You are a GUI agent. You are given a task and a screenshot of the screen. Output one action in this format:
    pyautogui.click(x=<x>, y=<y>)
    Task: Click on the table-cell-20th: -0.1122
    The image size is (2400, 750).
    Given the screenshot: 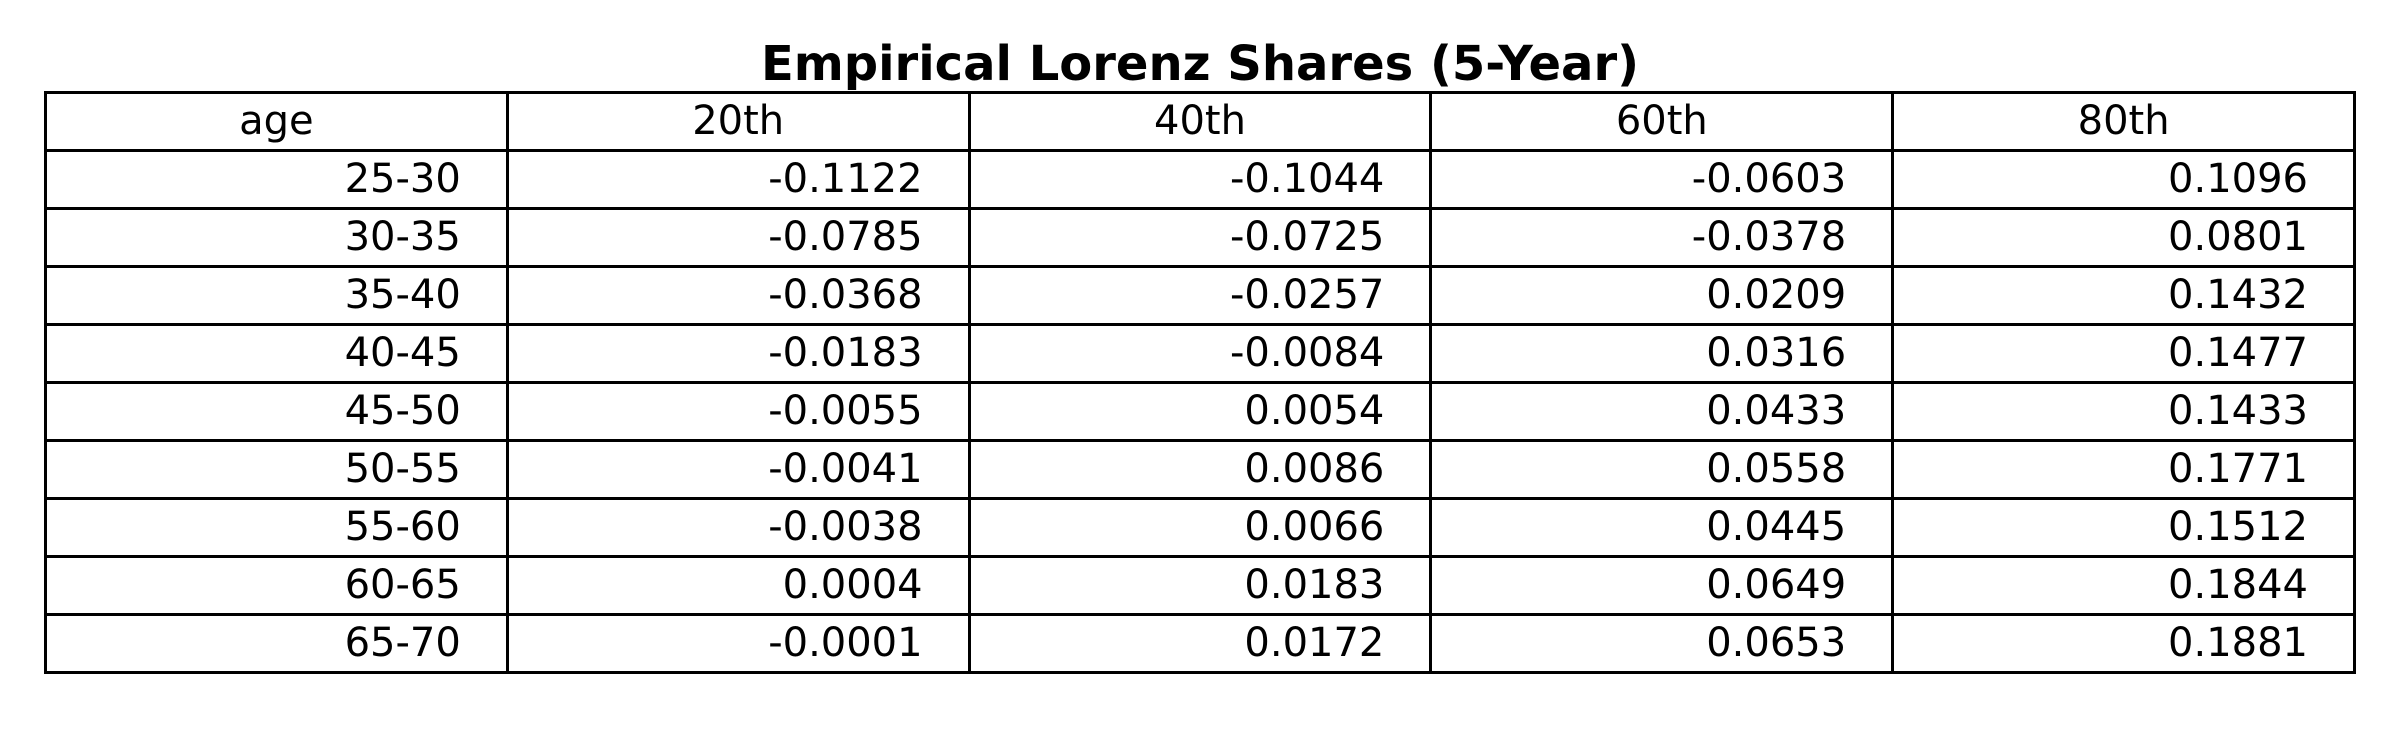 What is the action you would take?
    pyautogui.click(x=738, y=179)
    